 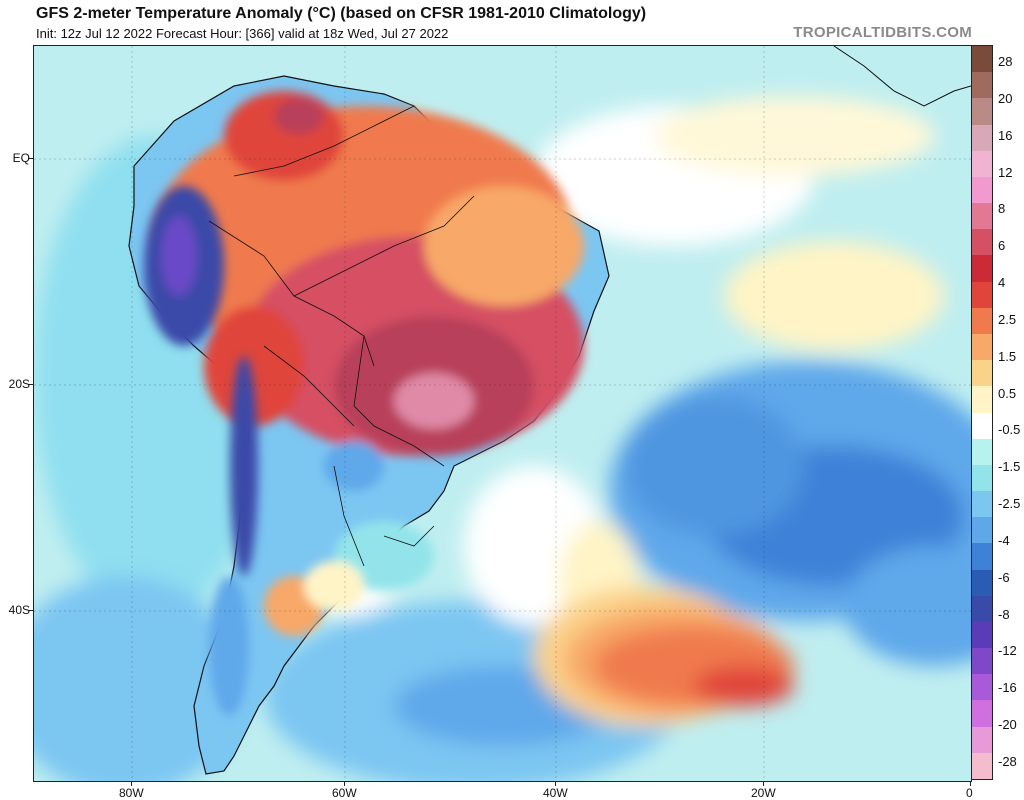 I want to click on colorbar-label: -4, so click(x=1004, y=540).